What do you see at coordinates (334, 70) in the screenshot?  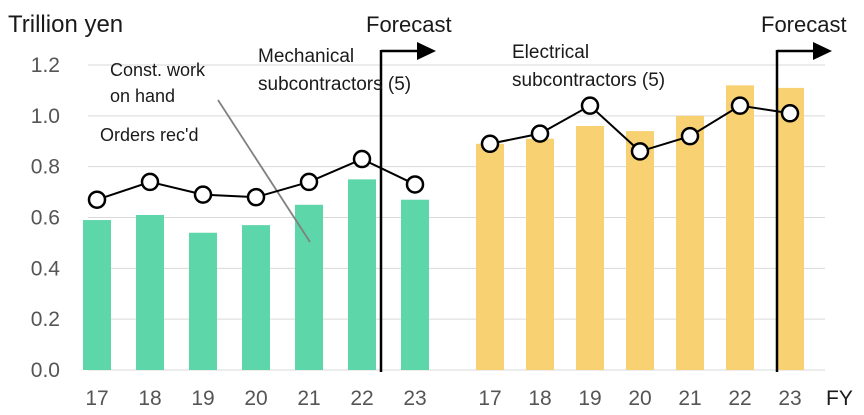 I see `panel-1-title: Mechanical subcontractors (5)` at bounding box center [334, 70].